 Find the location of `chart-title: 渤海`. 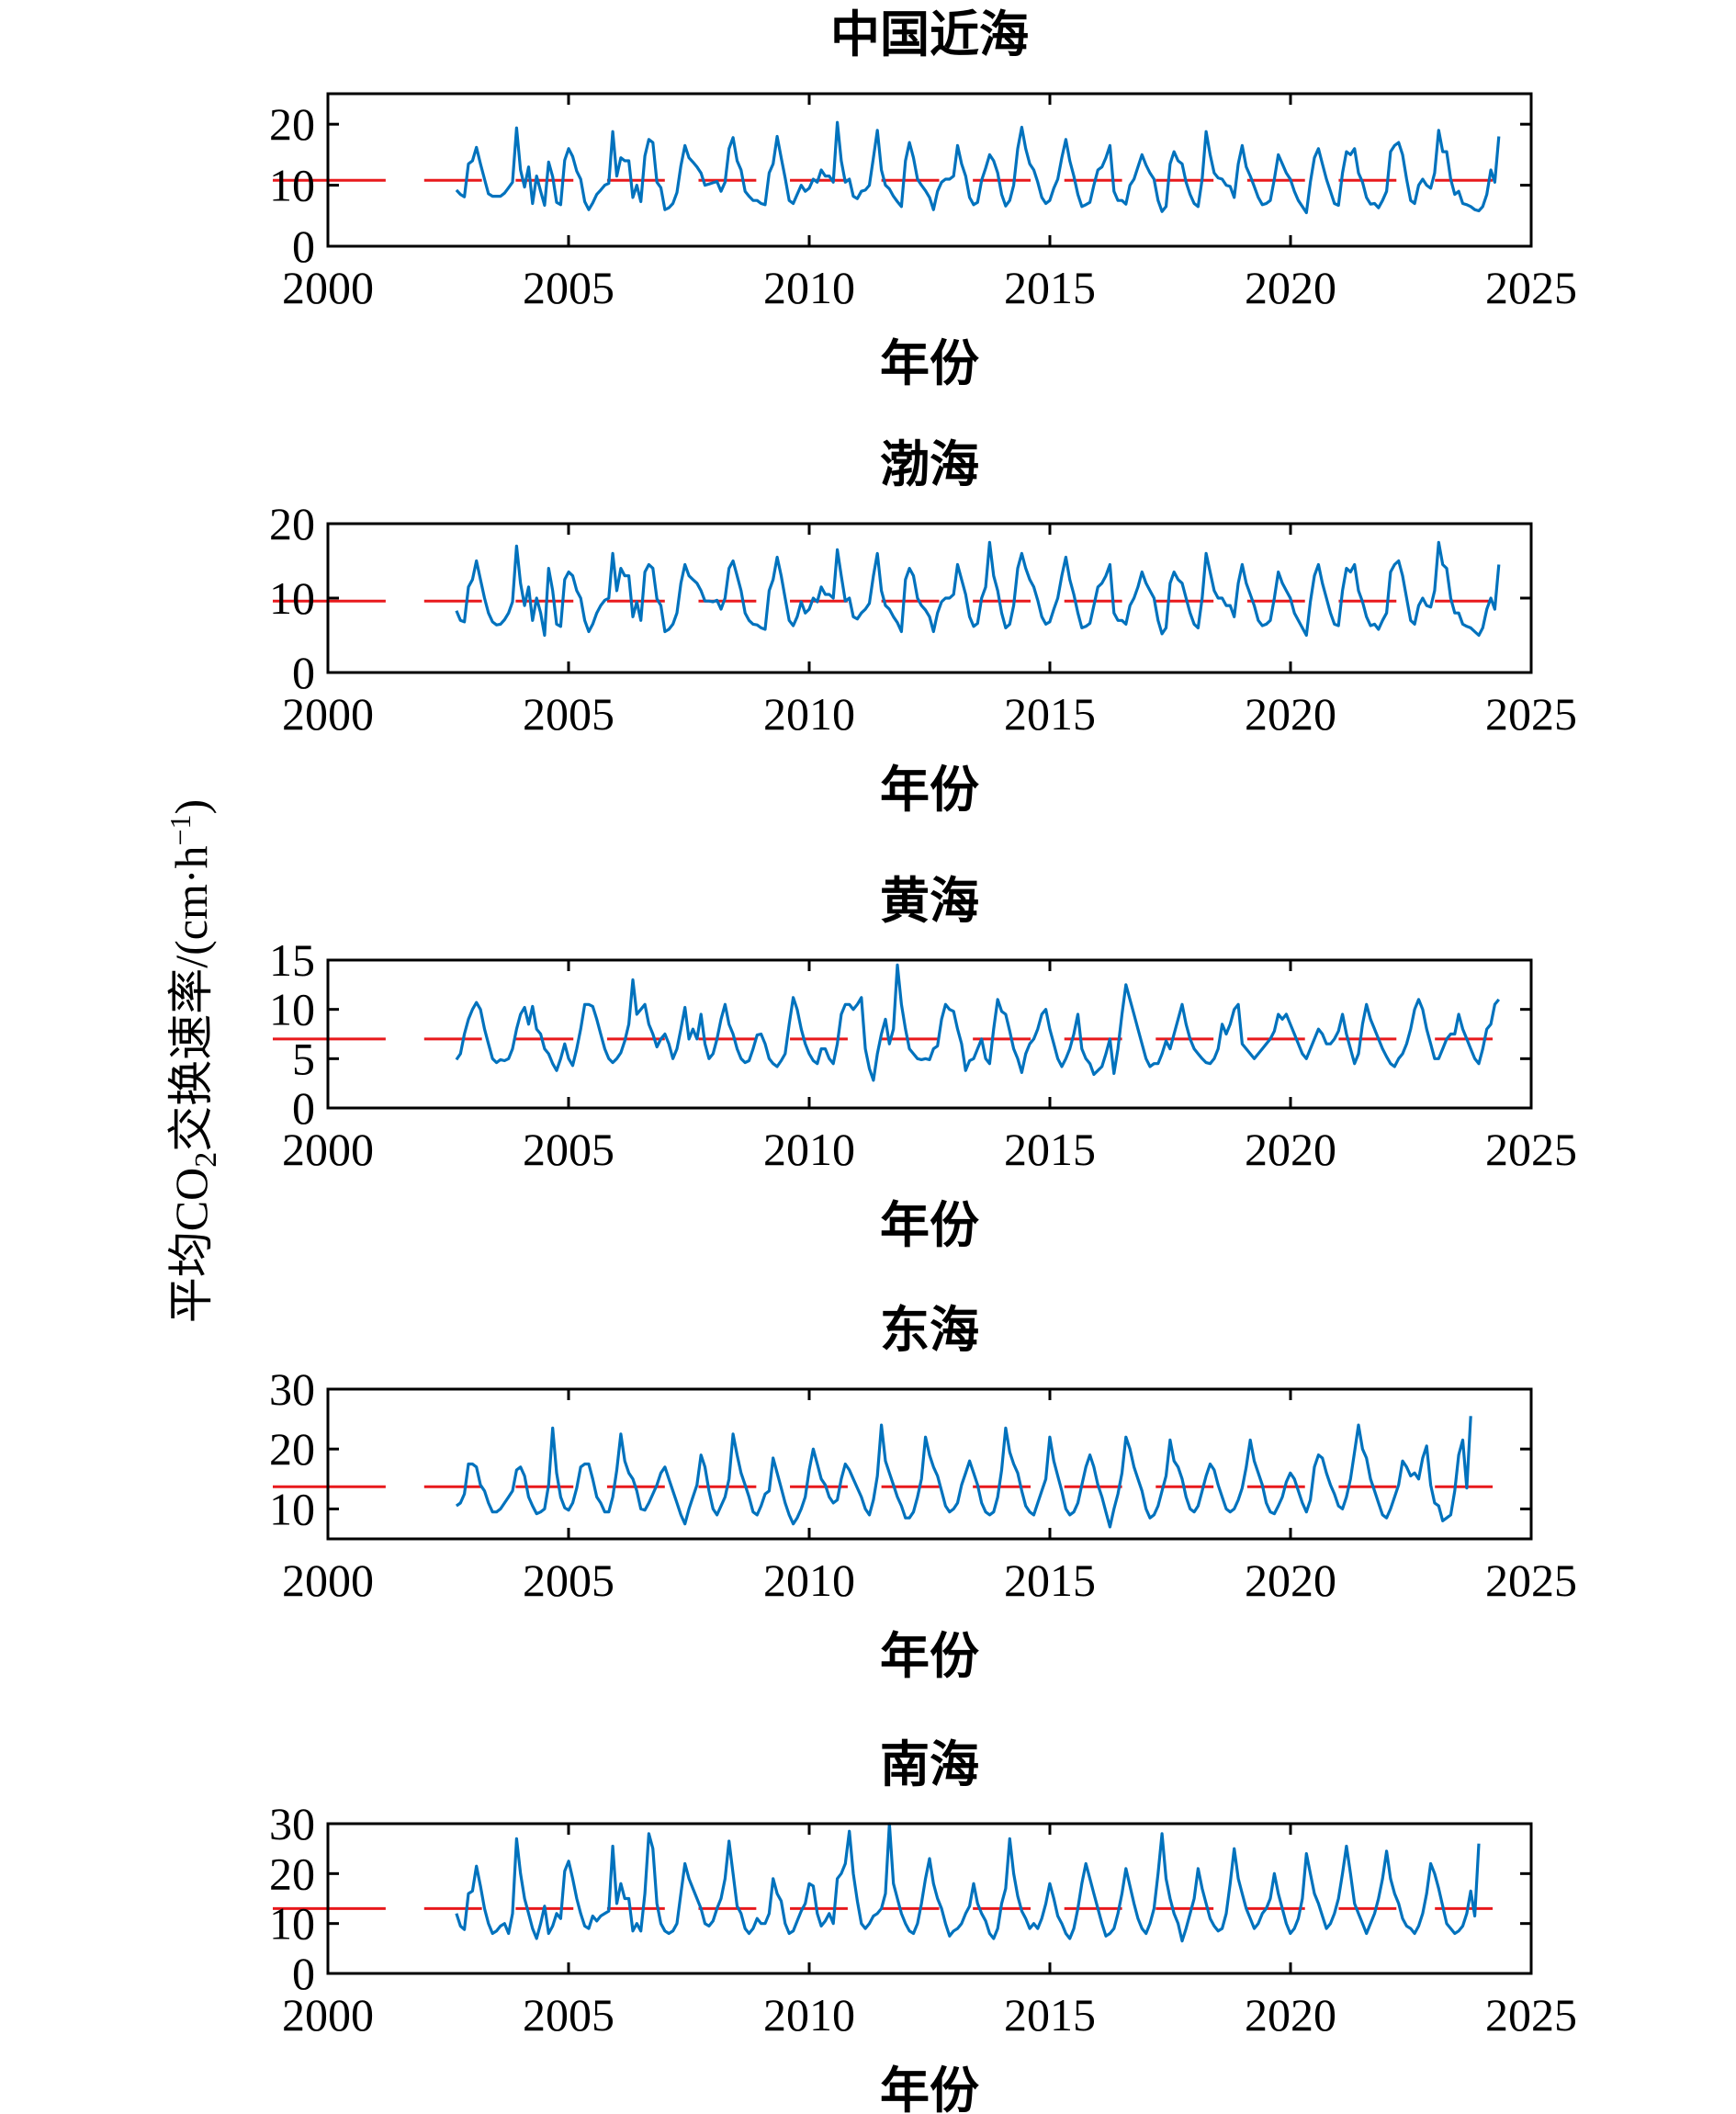

chart-title: 渤海 is located at coordinates (929, 464).